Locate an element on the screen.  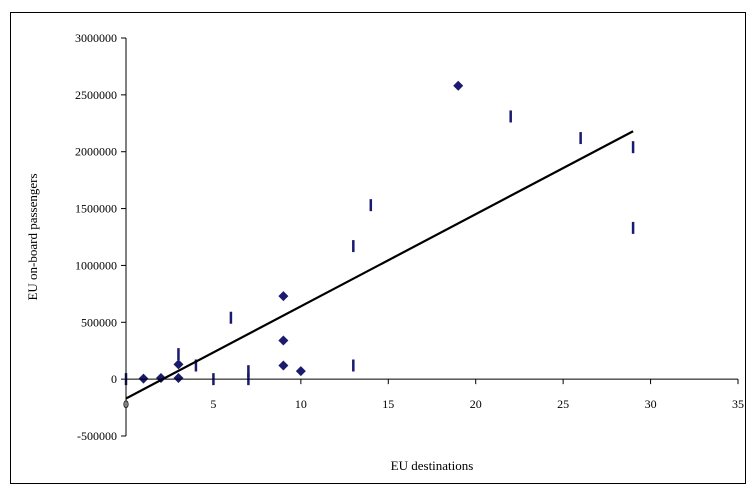
x-tick-label: 20 is located at coordinates (476, 404).